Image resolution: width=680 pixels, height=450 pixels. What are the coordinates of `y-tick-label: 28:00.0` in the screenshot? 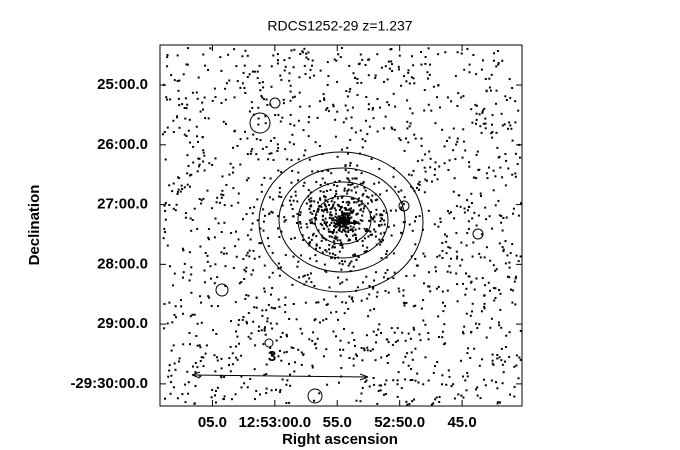 It's located at (122, 263).